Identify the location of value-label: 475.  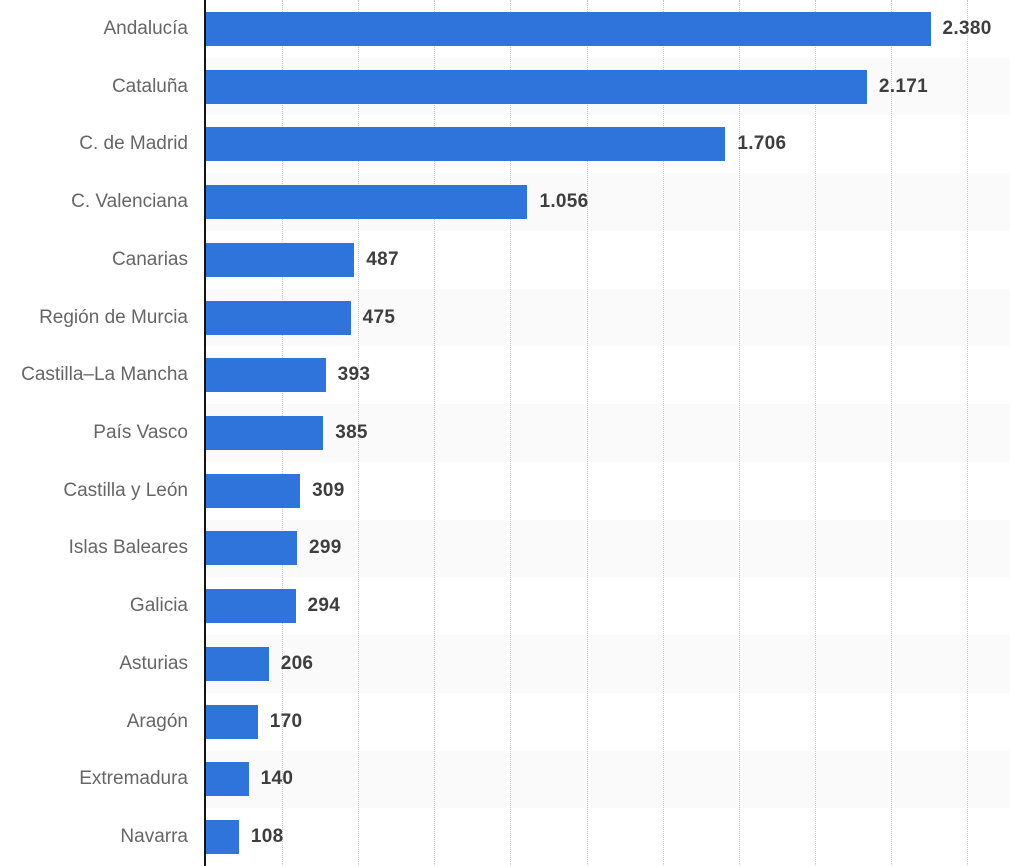
(379, 317).